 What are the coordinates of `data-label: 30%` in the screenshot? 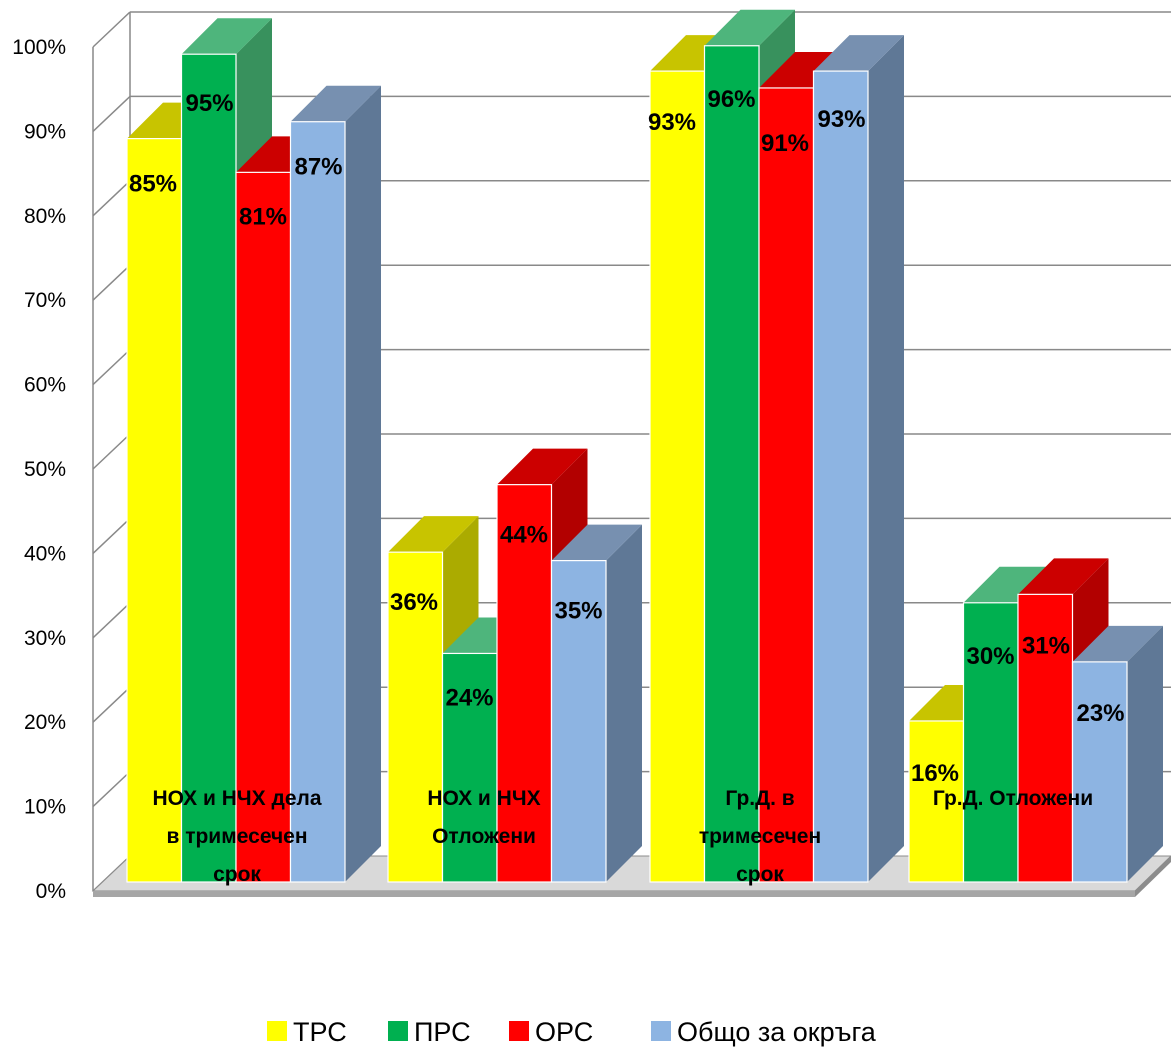 It's located at (990, 656).